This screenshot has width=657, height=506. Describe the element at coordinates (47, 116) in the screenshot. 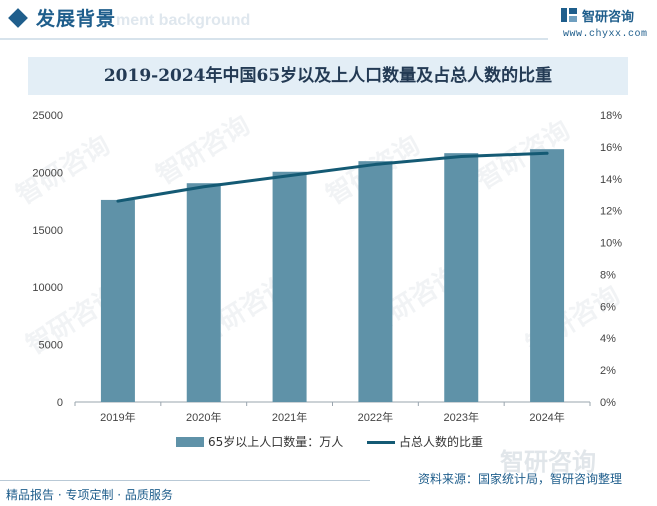

I see `y-tick-label: 25000` at that location.